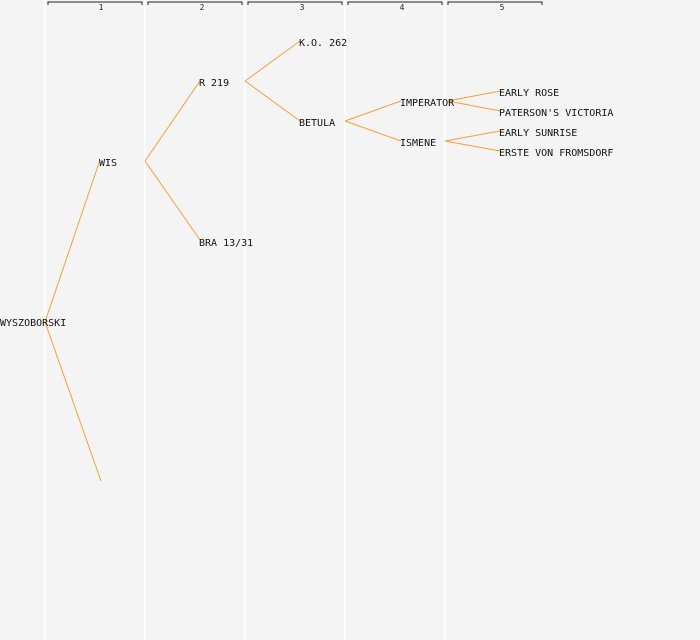  Describe the element at coordinates (529, 93) in the screenshot. I see `node-early-rose: EARLY ROSE` at that location.